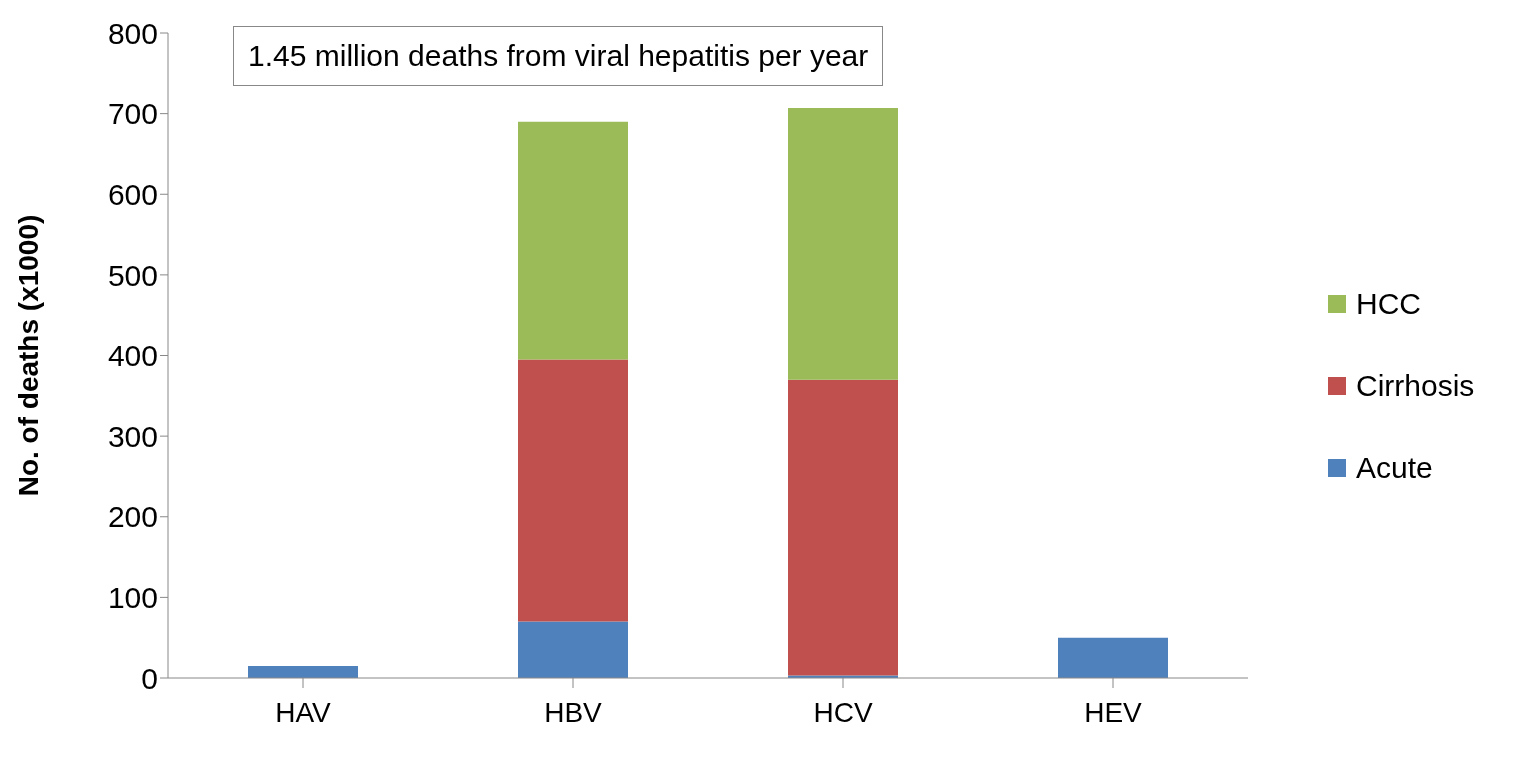 The image size is (1518, 770). Describe the element at coordinates (28, 355) in the screenshot. I see `y-axis-title: No. of deaths (x1000)` at that location.